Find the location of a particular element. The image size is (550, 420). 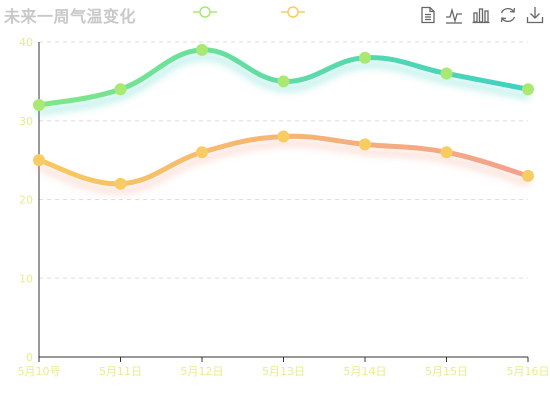

bar-chart-icon is located at coordinates (481, 15).